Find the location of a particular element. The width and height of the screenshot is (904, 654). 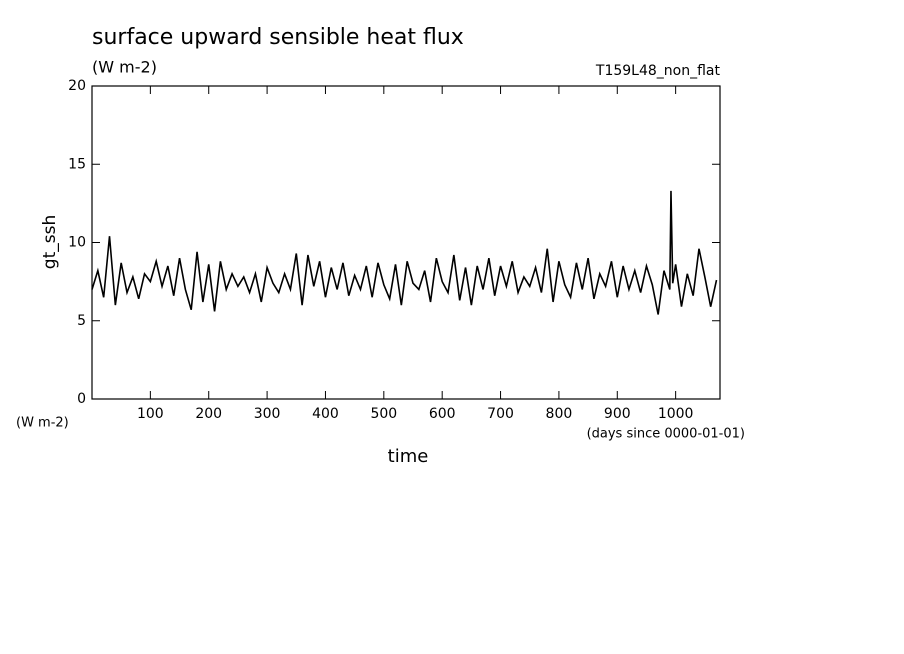

chart-title: surface upward sensible heat flux is located at coordinates (278, 37).